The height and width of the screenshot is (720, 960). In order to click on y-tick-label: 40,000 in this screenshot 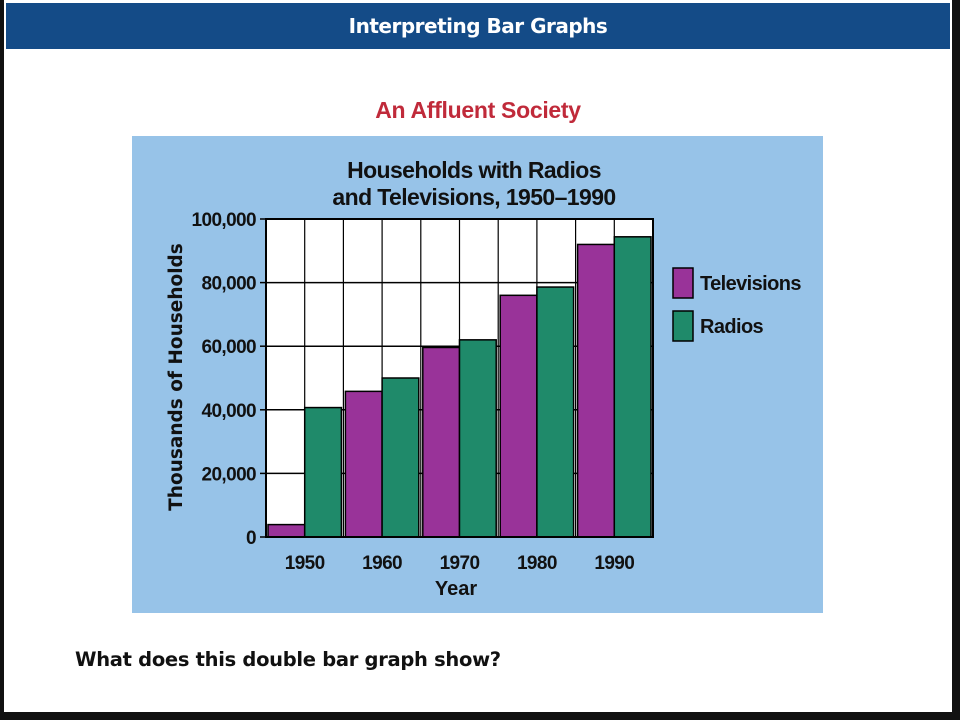, I will do `click(228, 411)`.